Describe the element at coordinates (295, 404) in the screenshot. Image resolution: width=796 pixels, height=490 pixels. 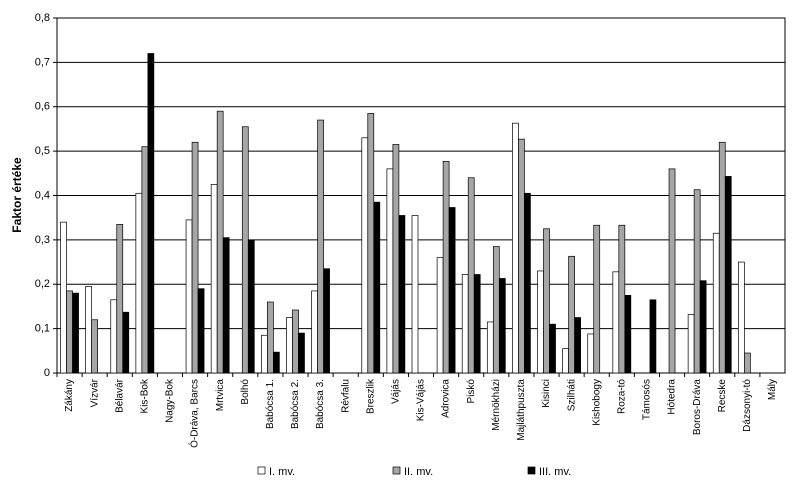
I see `x-tick-label: Babócsa 2.` at that location.